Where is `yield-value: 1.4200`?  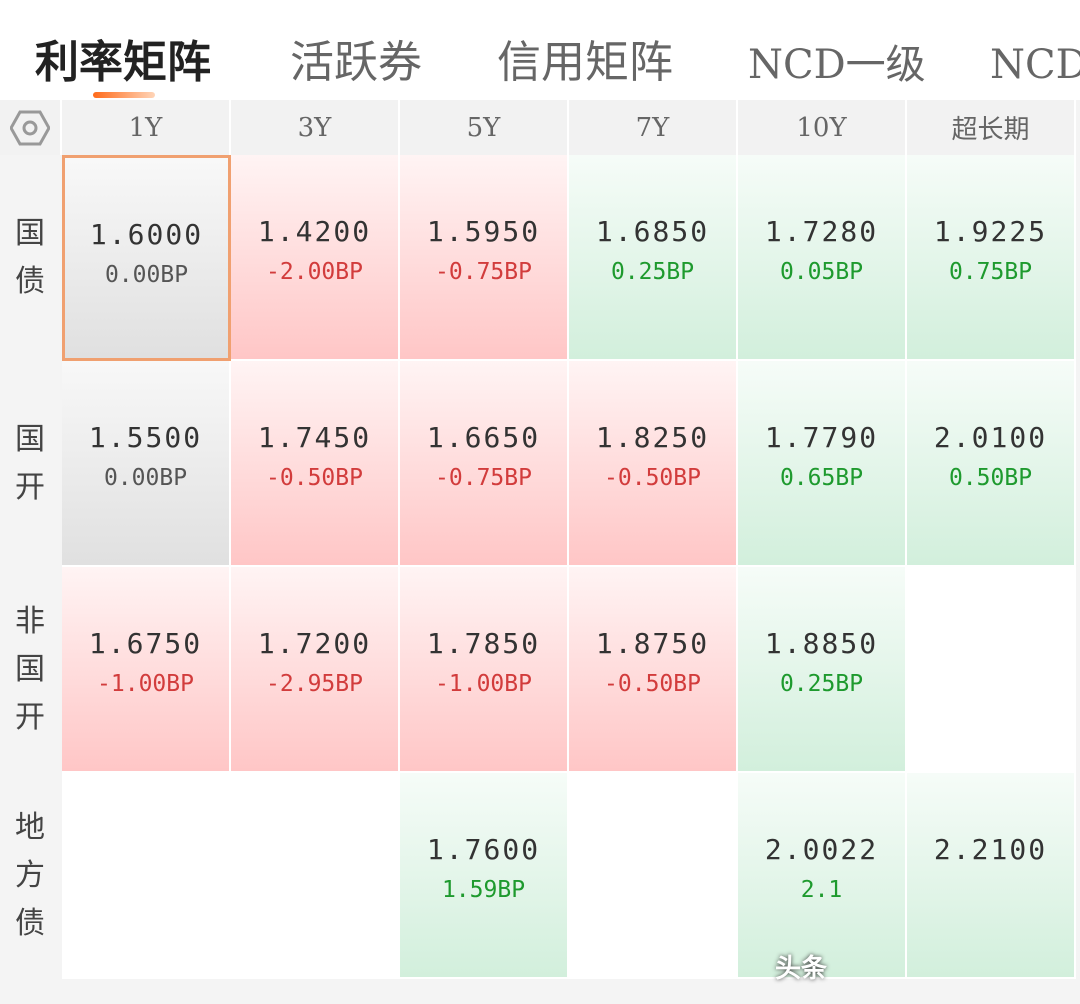
yield-value: 1.4200 is located at coordinates (314, 231).